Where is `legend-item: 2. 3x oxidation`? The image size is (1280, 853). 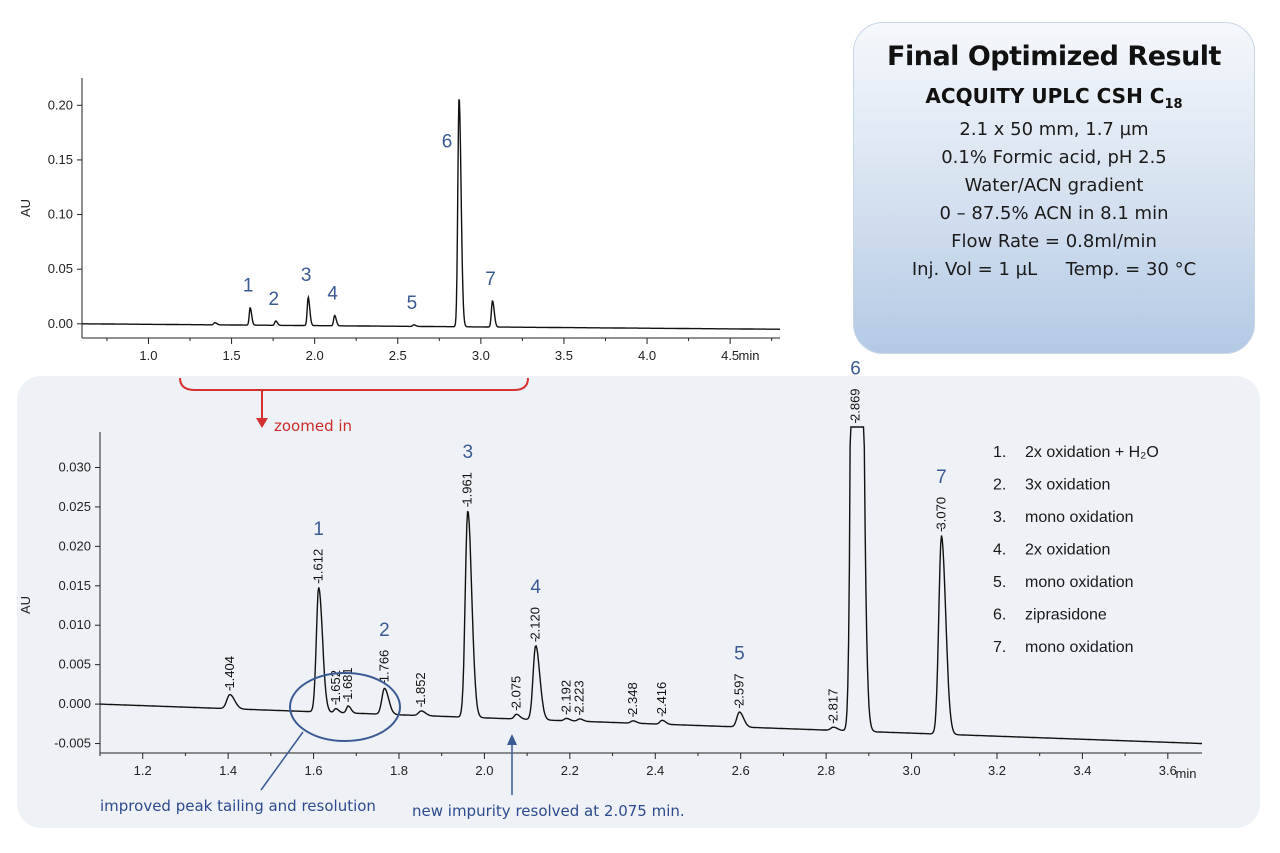
legend-item: 2. 3x oxidation is located at coordinates (1051, 485).